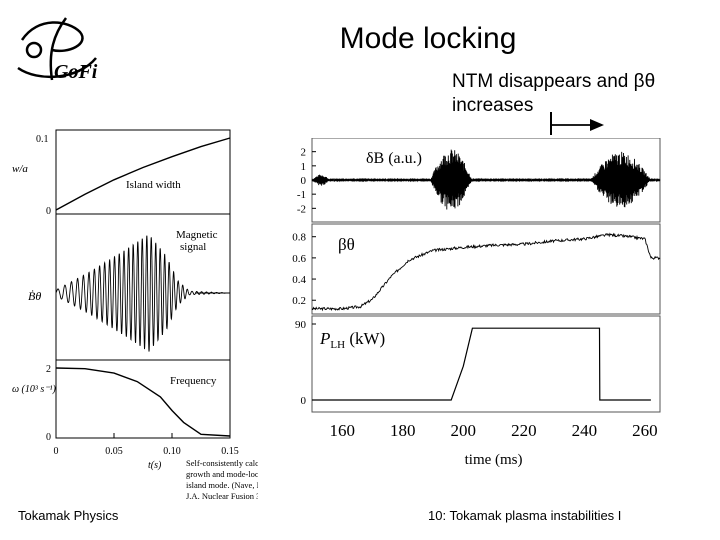 The width and height of the screenshot is (720, 540). Describe the element at coordinates (585, 430) in the screenshot. I see `exp-xtick-240: 240` at that location.